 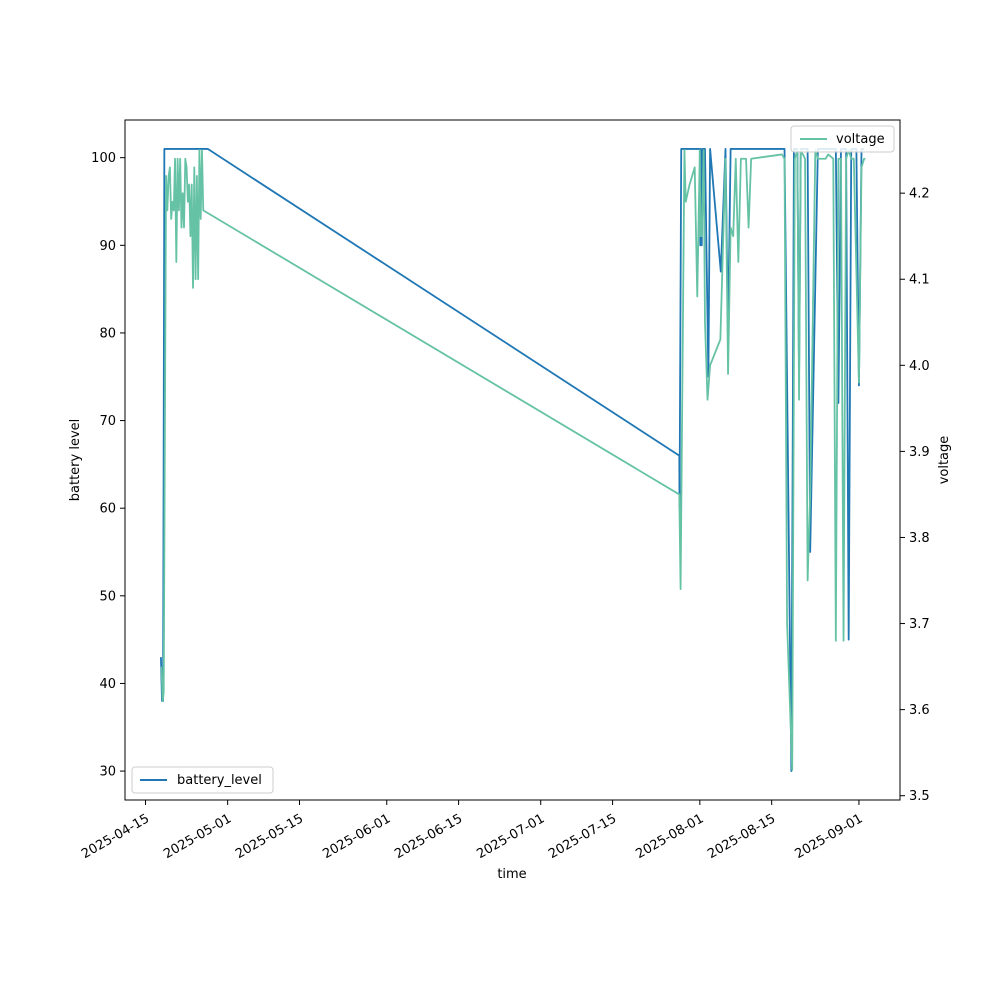 I want to click on x-tick-label: 2025-05-15, so click(x=269, y=836).